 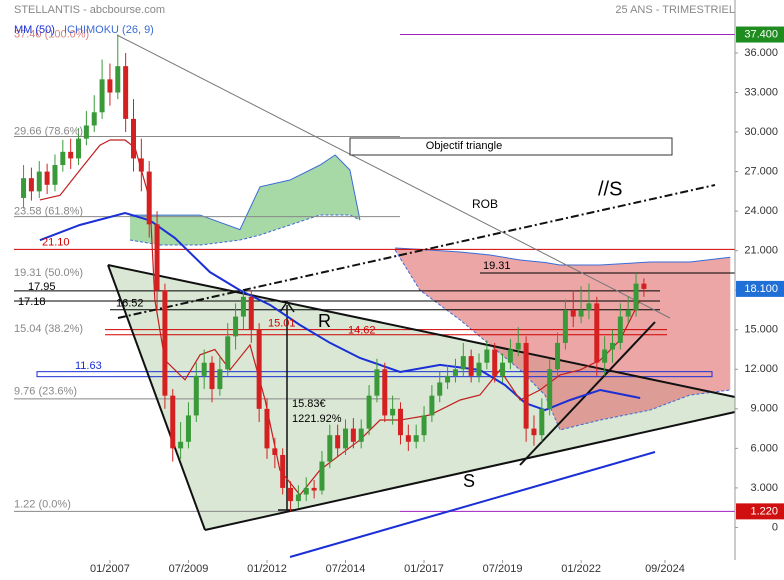 What do you see at coordinates (45, 392) in the screenshot?
I see `level-label: 9.76 (23.6%)` at bounding box center [45, 392].